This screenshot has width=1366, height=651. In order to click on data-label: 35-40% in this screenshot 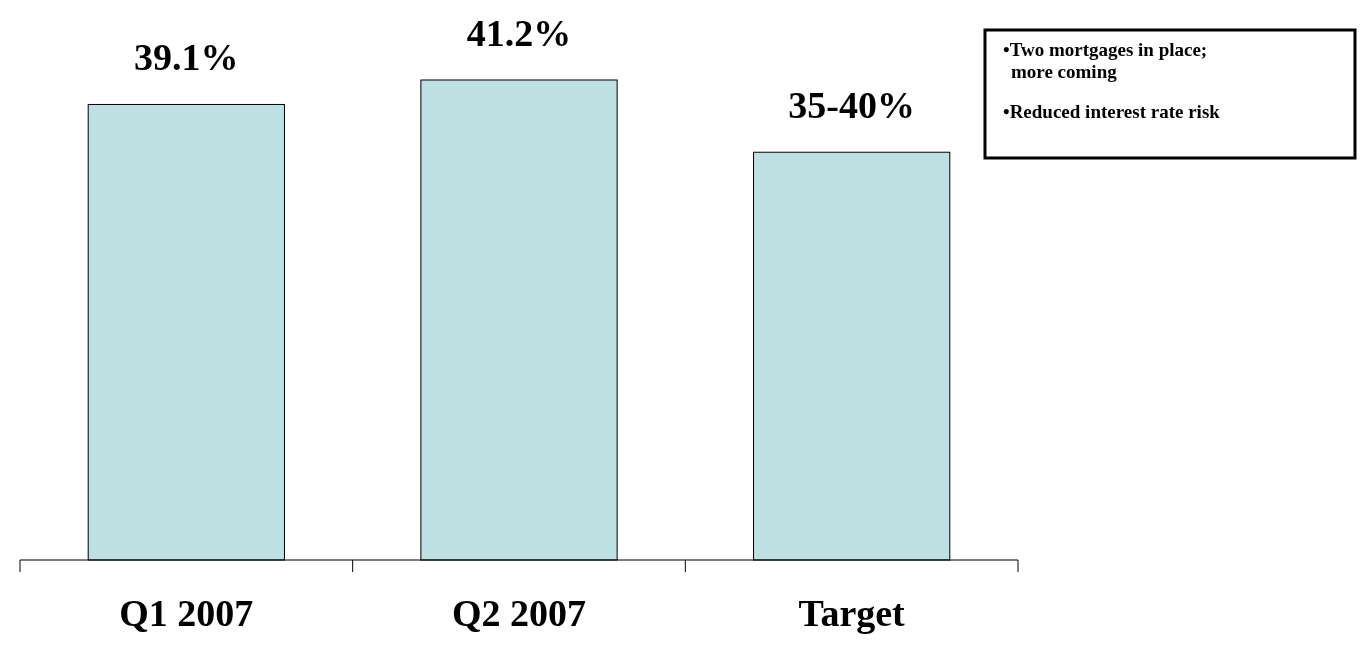, I will do `click(851, 105)`.